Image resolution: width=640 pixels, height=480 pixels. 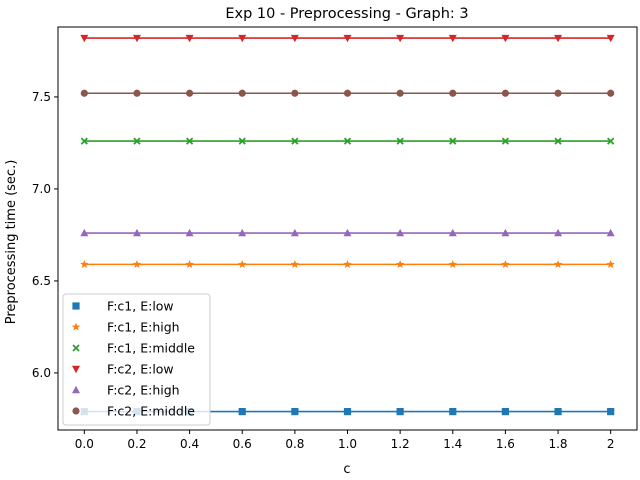 I want to click on x-tick-label: 0.8, so click(x=294, y=444).